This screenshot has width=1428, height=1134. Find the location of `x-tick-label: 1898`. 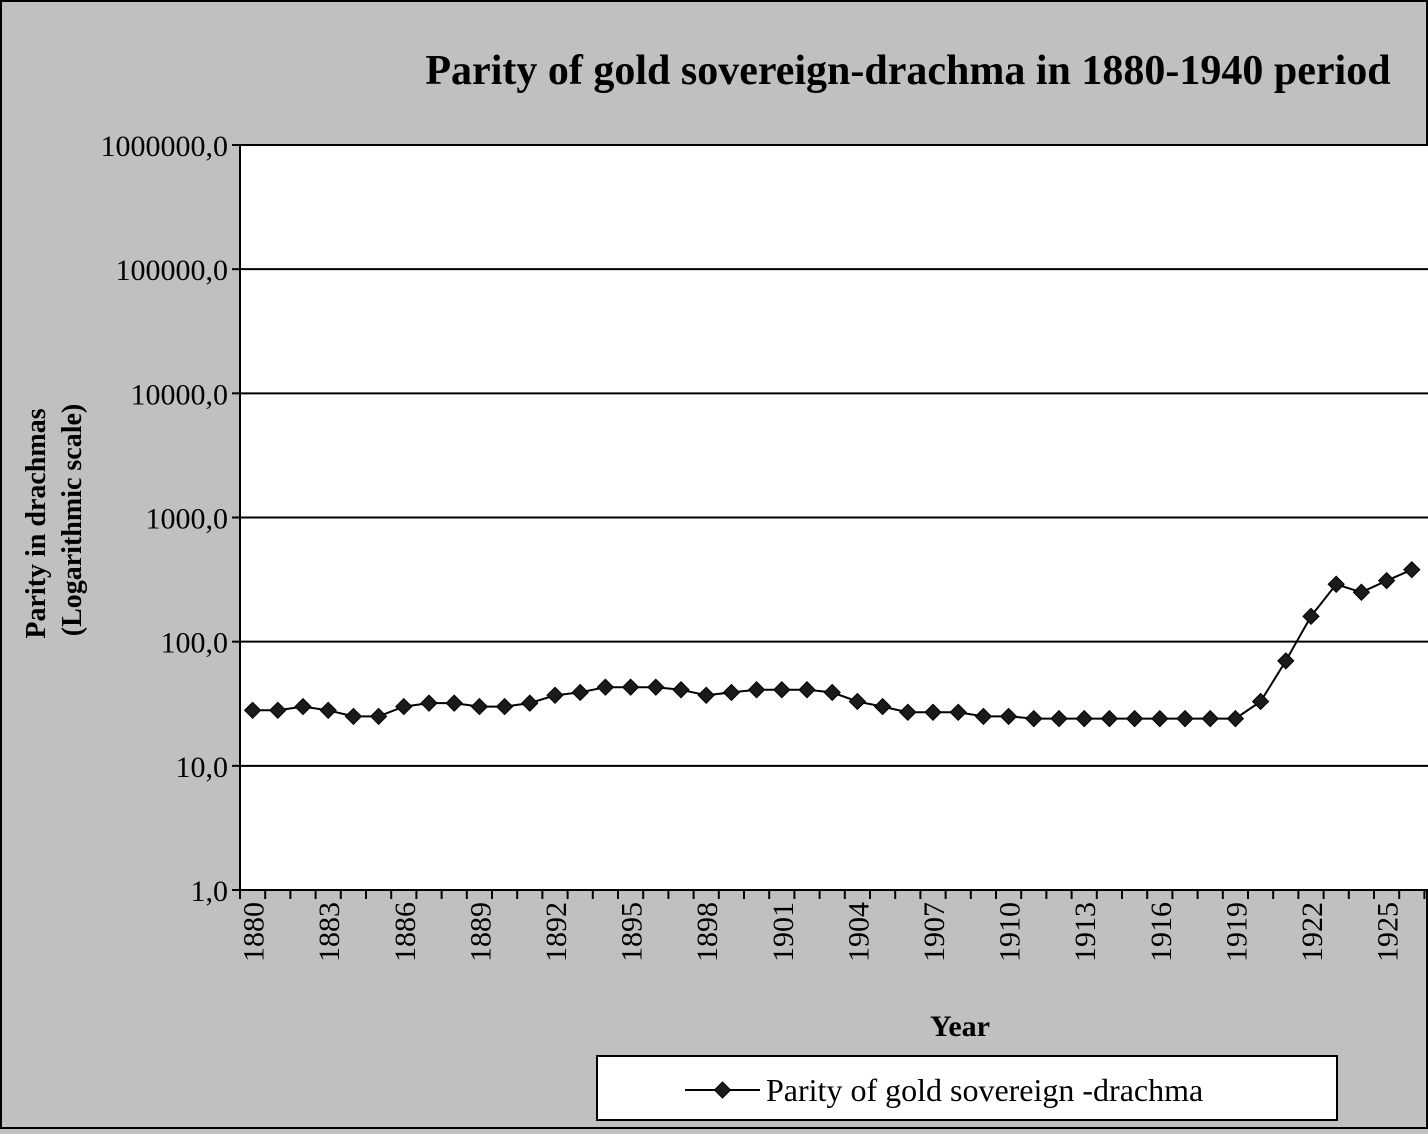

x-tick-label: 1898 is located at coordinates (707, 932).